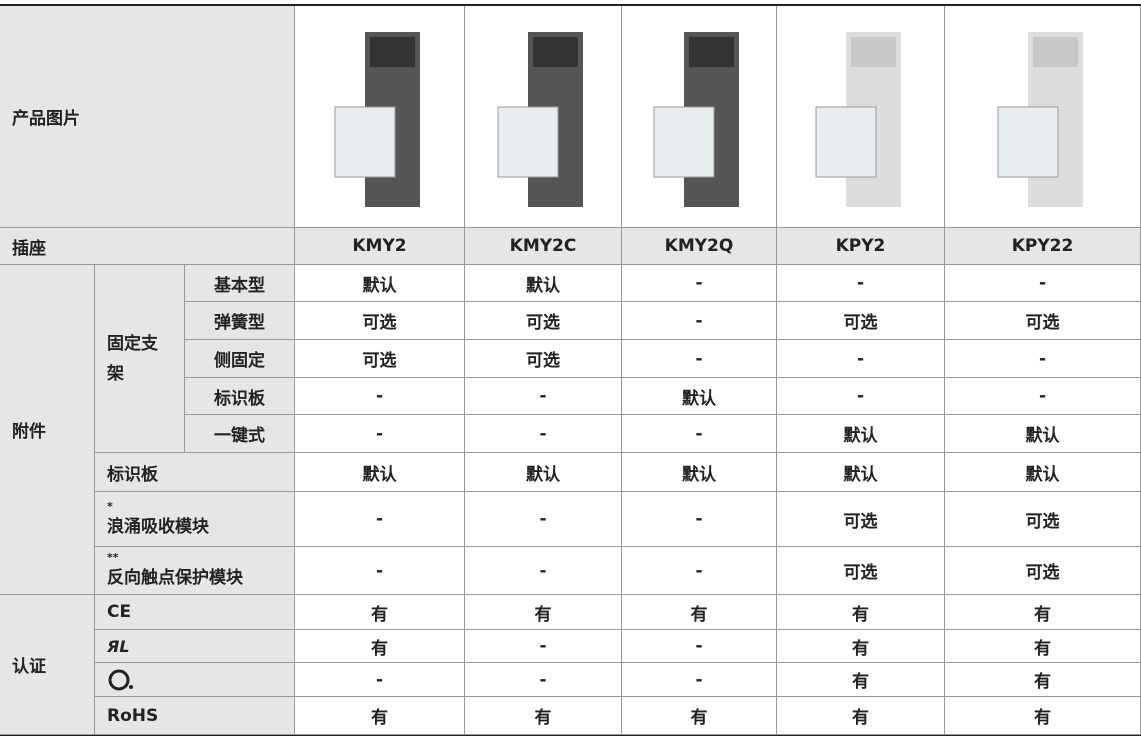  Describe the element at coordinates (113, 557) in the screenshot. I see `footnote-mark: **` at that location.